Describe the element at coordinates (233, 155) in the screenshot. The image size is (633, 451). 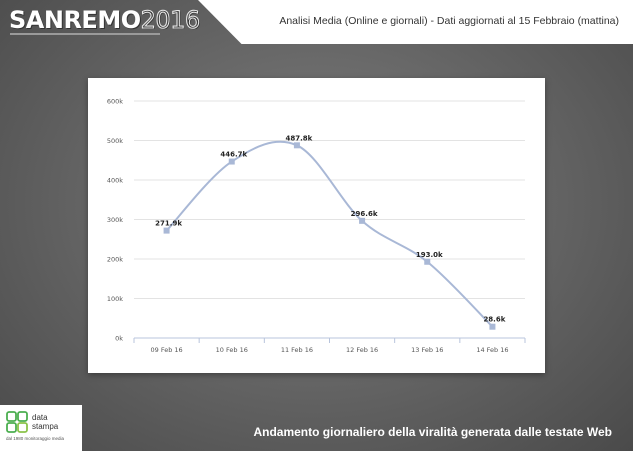
I see `data-label: 446.7k` at that location.